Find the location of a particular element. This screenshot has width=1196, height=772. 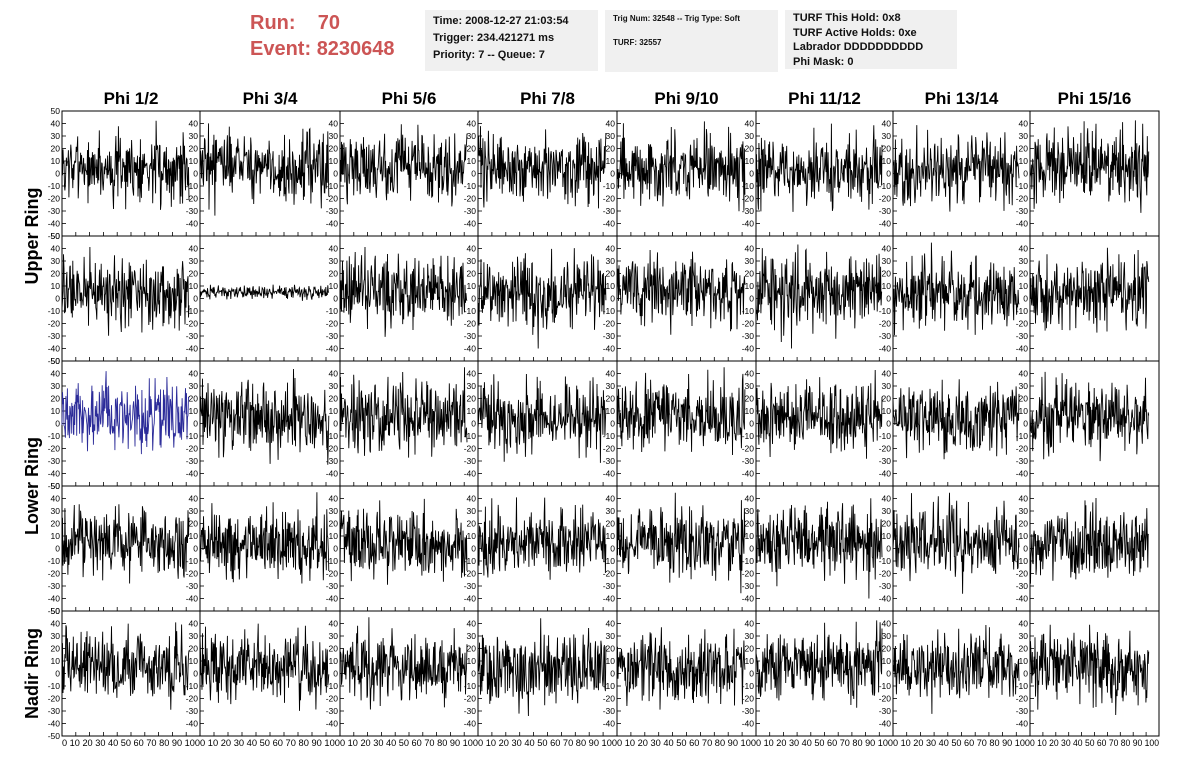

column-title: Phi 13/14 is located at coordinates (962, 98).